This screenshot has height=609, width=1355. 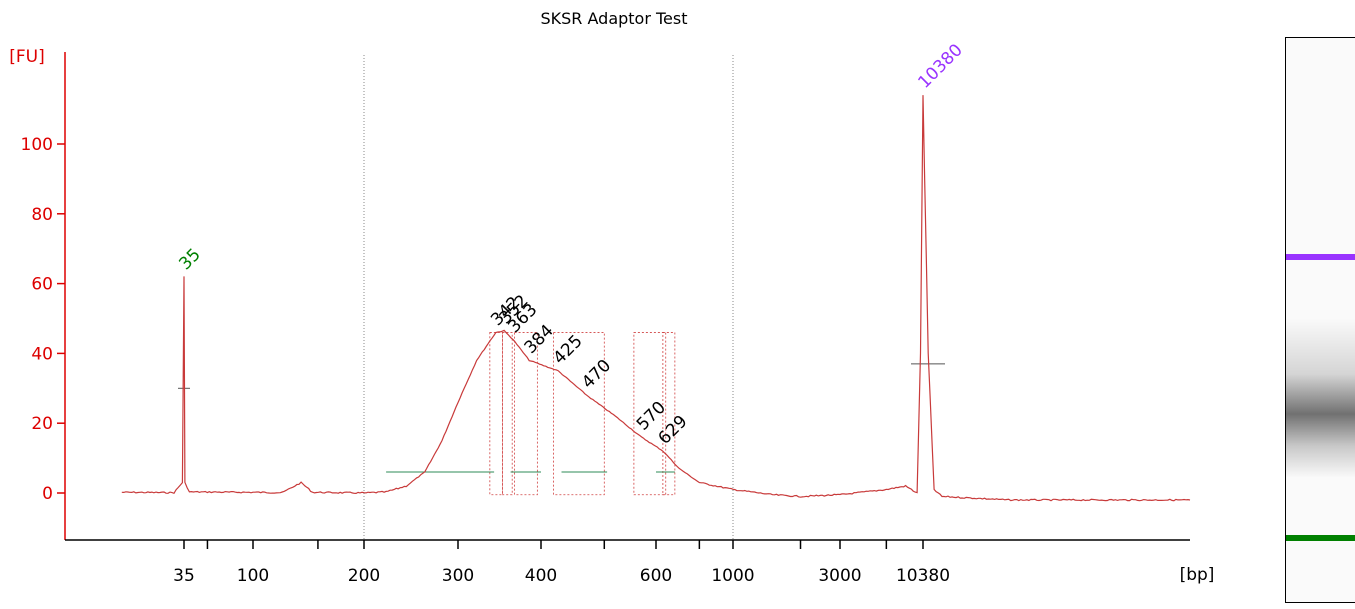 I want to click on chart-title: SKSR Adaptor Test, so click(x=613, y=18).